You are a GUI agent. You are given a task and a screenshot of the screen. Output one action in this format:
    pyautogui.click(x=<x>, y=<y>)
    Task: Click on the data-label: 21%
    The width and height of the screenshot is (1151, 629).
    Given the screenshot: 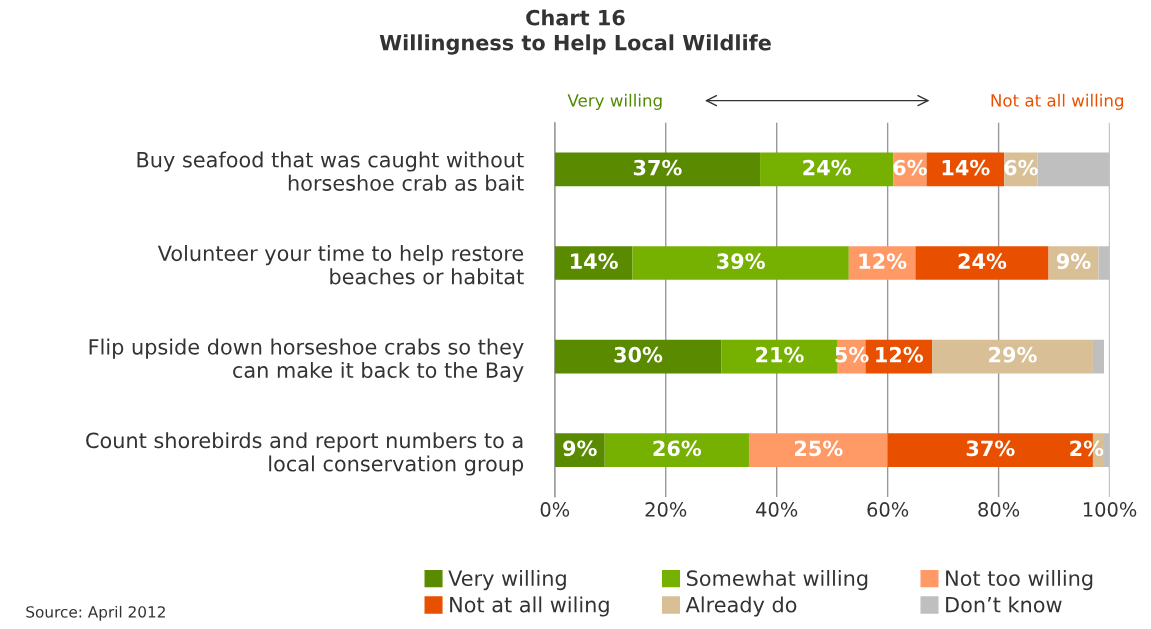 What is the action you would take?
    pyautogui.click(x=780, y=354)
    